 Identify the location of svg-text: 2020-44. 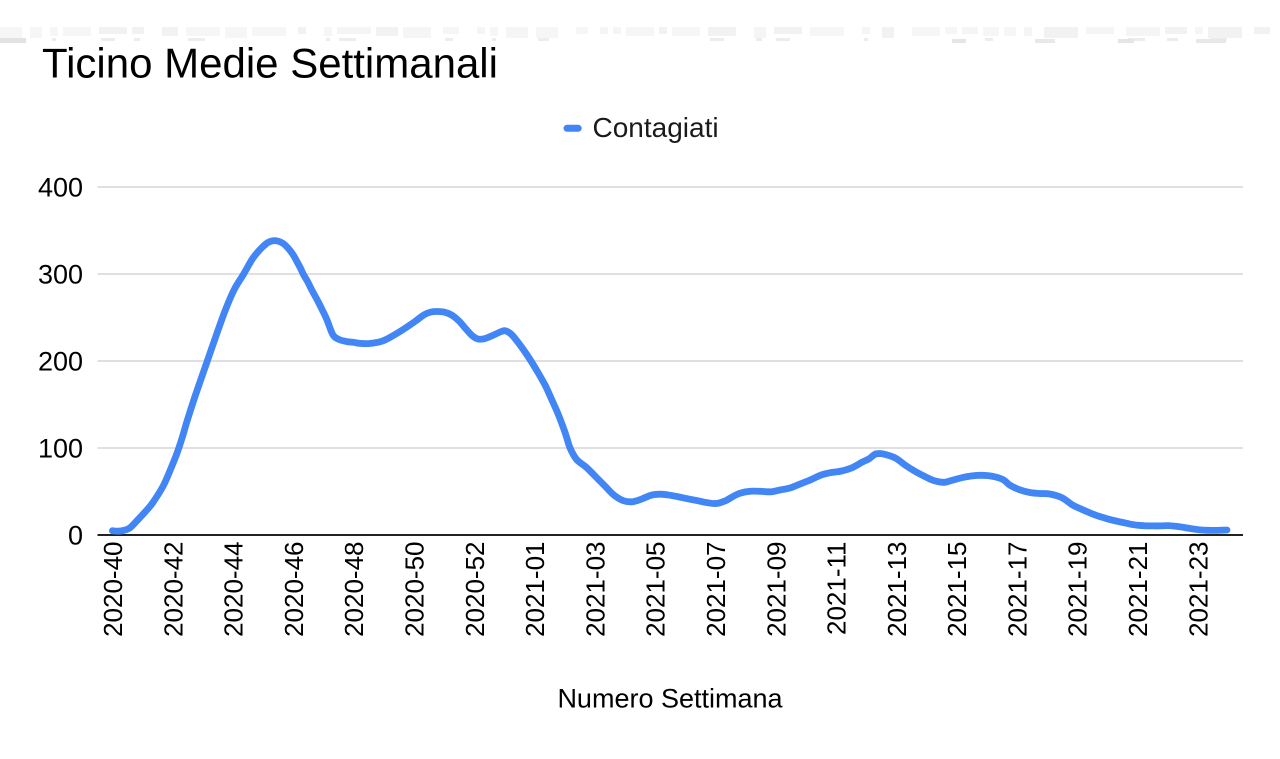
(234, 589).